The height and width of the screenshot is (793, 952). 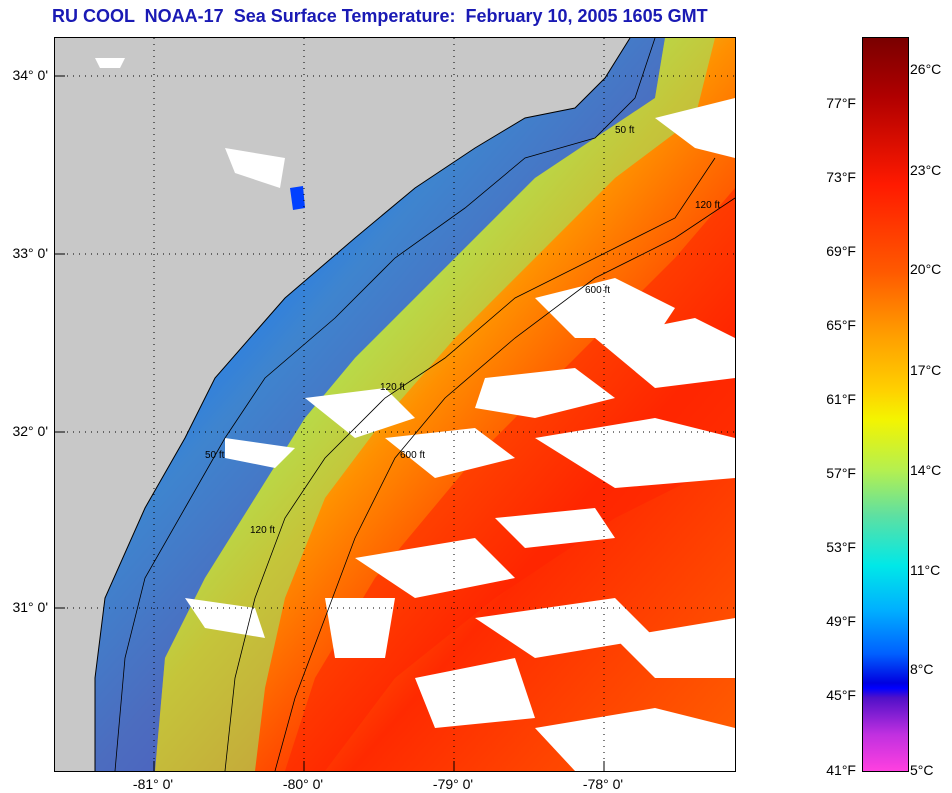 I want to click on lat-label-34: 34° 0', so click(x=30, y=75).